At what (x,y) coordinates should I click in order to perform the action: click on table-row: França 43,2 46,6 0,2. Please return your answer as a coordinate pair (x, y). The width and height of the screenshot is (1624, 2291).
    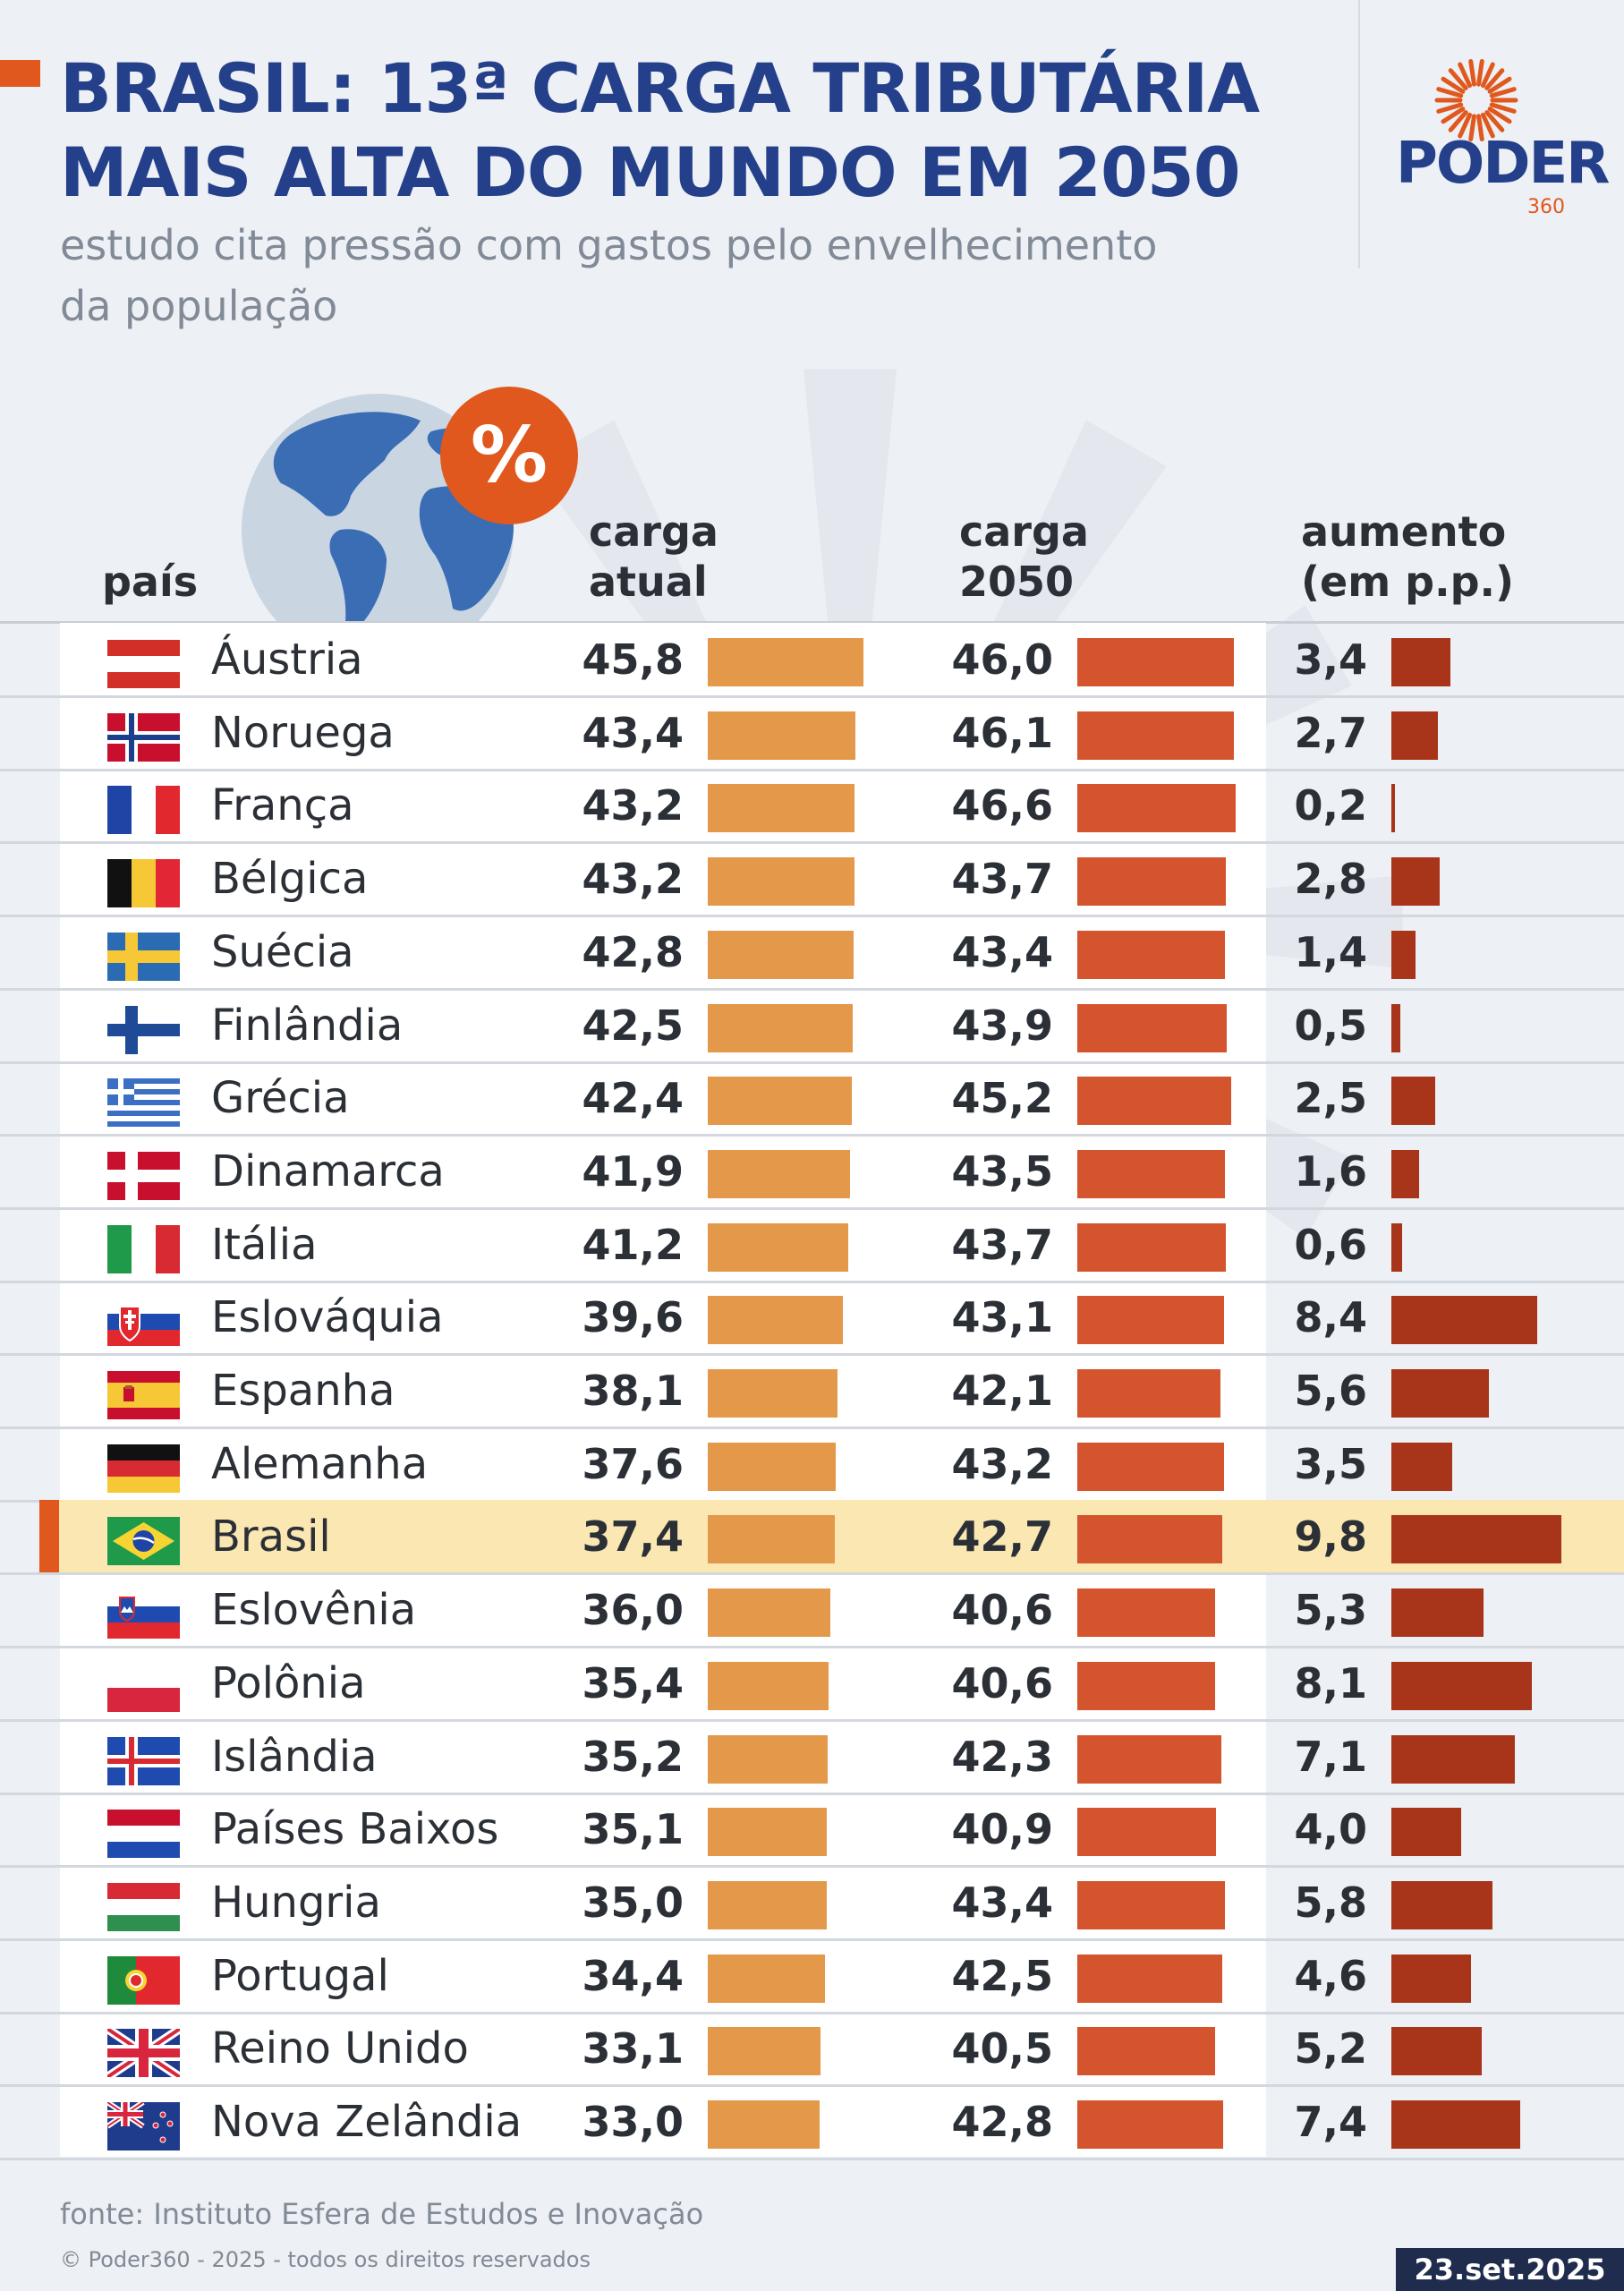
    Looking at the image, I should click on (812, 807).